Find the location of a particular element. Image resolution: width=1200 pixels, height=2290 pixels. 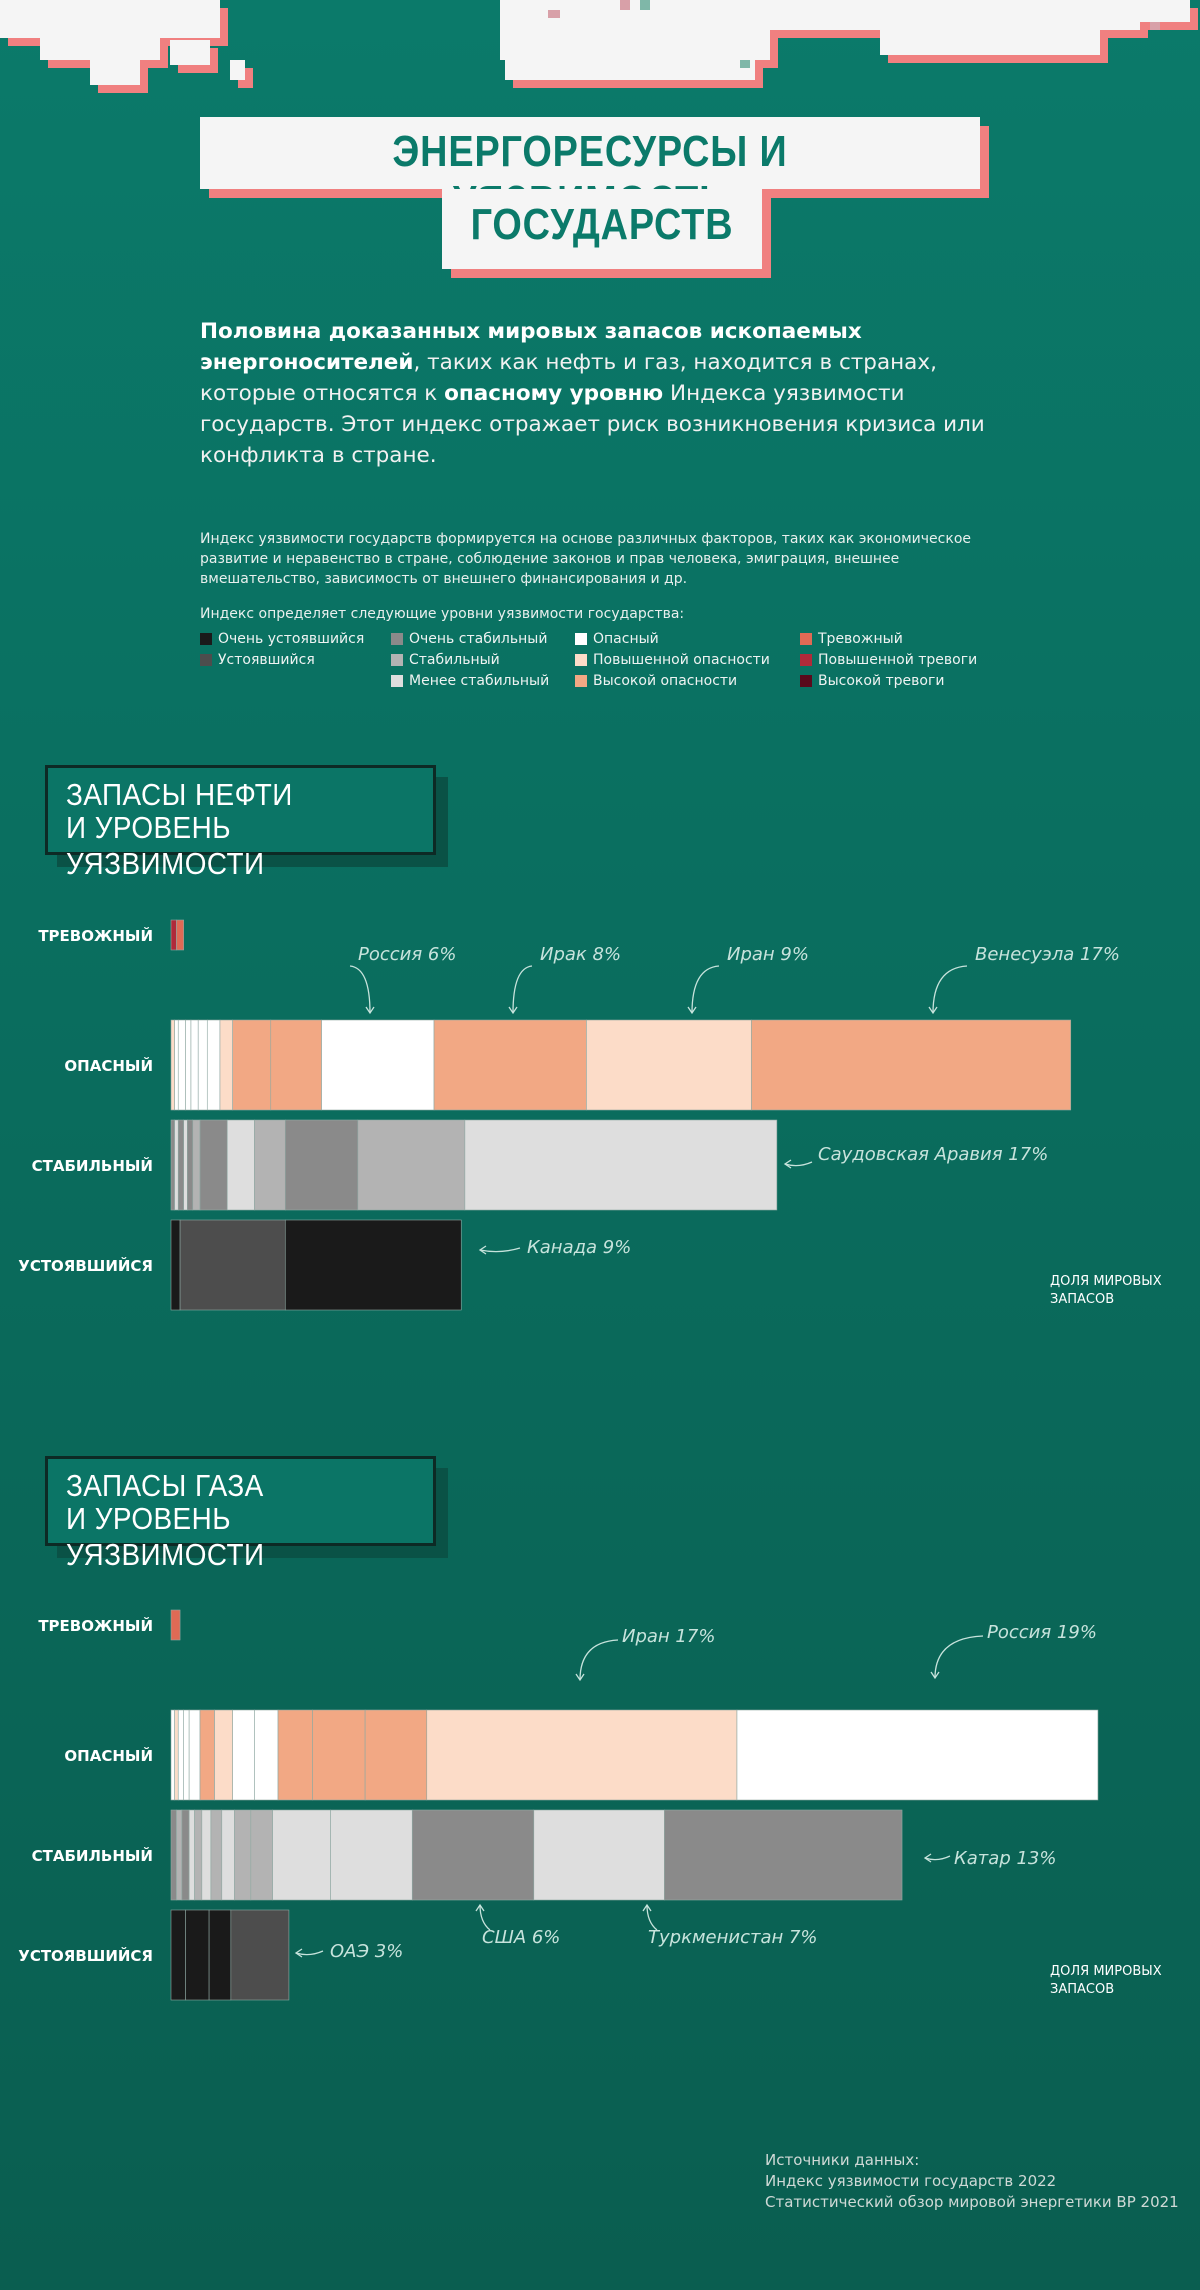

data-label: Россия 6% is located at coordinates (407, 954).